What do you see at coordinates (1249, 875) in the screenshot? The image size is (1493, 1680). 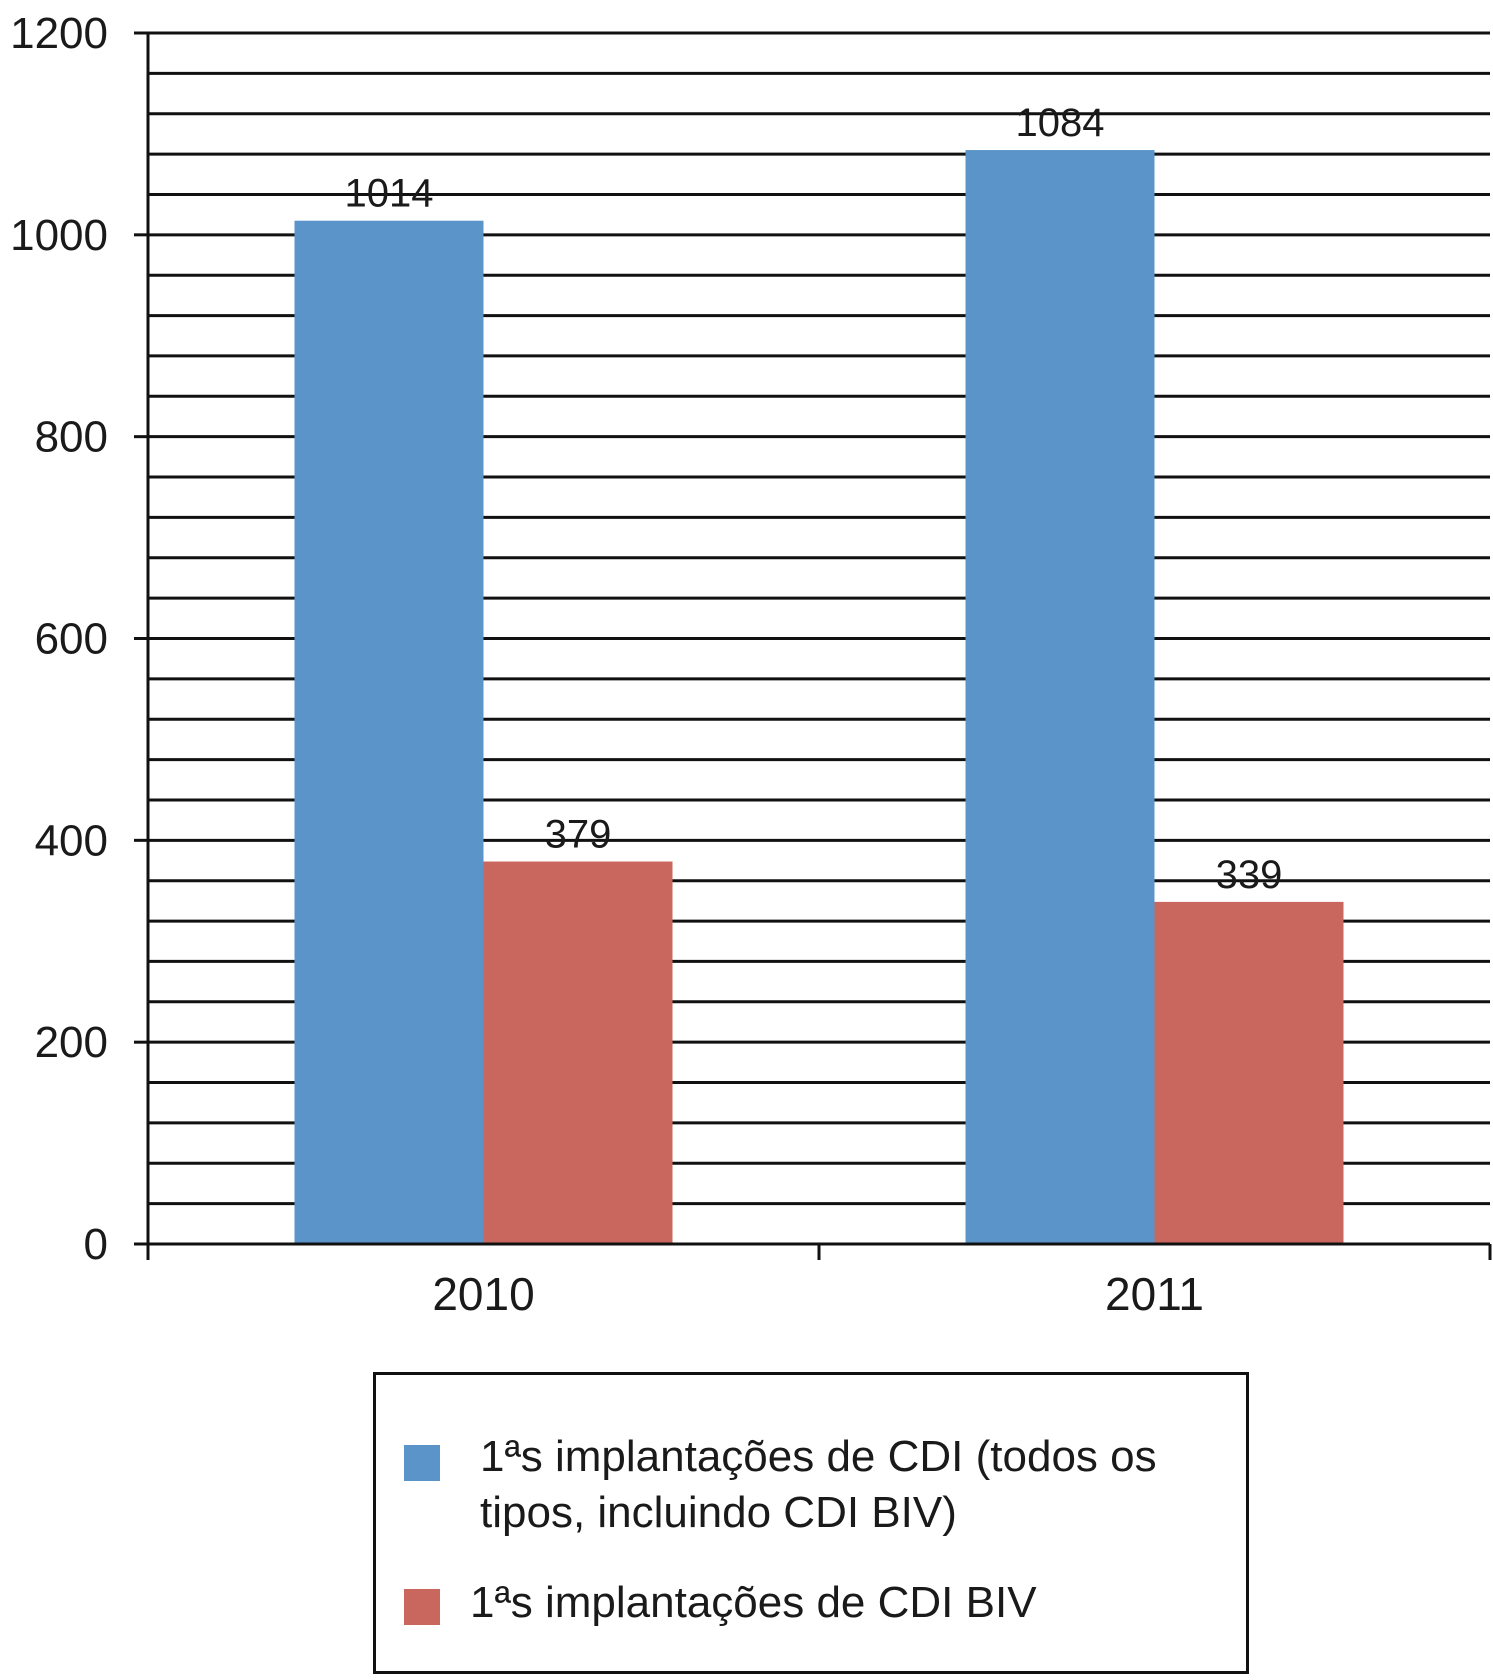 I see `data-label-2011-series-1: 339` at bounding box center [1249, 875].